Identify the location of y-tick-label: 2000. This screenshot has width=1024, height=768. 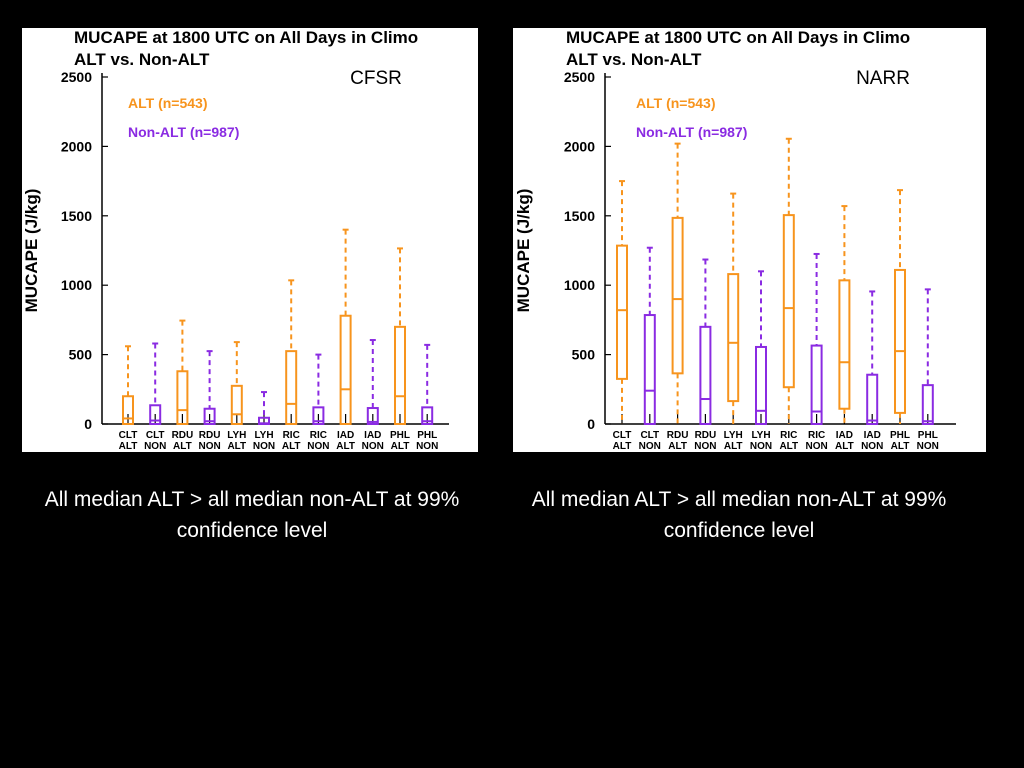
(76, 146).